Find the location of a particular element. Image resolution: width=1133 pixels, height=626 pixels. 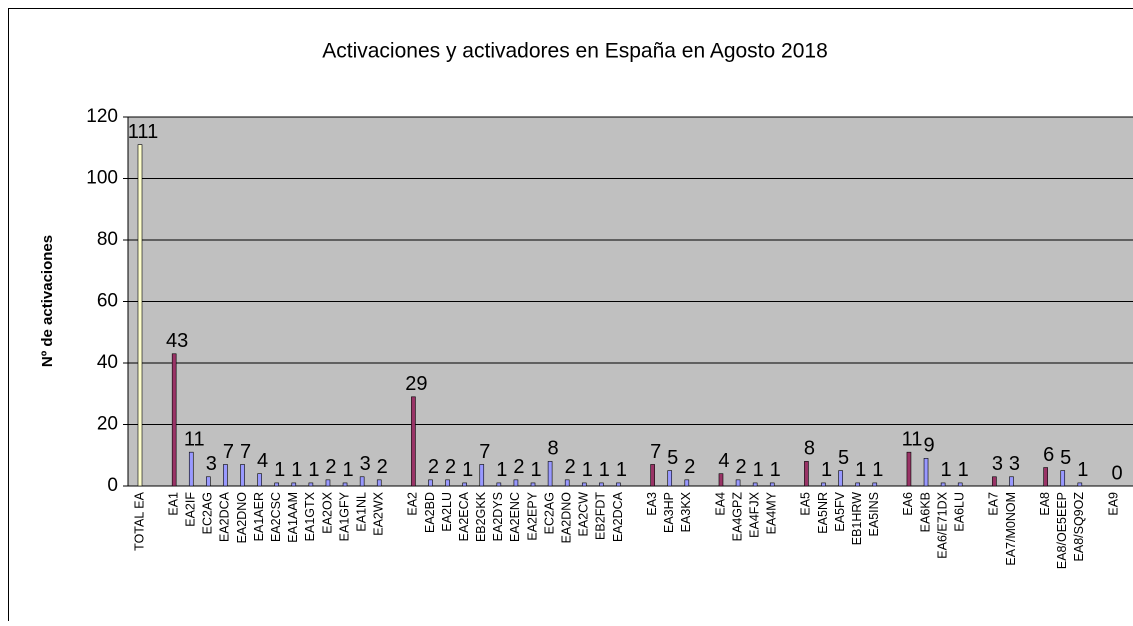

x-tick-label: EA2LU is located at coordinates (447, 512).